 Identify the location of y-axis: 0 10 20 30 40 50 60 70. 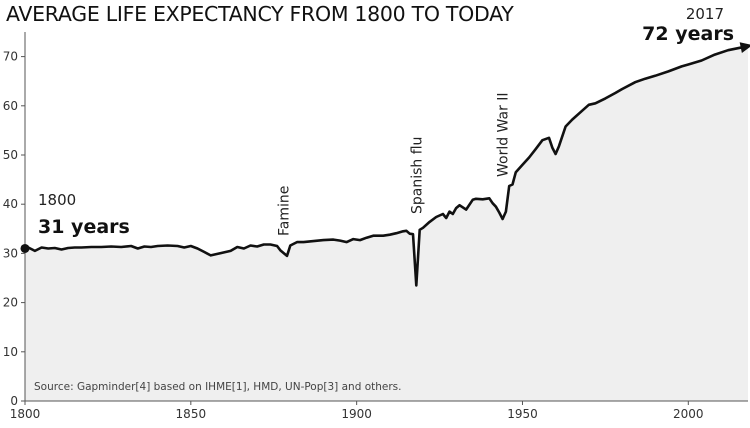
(14, 220).